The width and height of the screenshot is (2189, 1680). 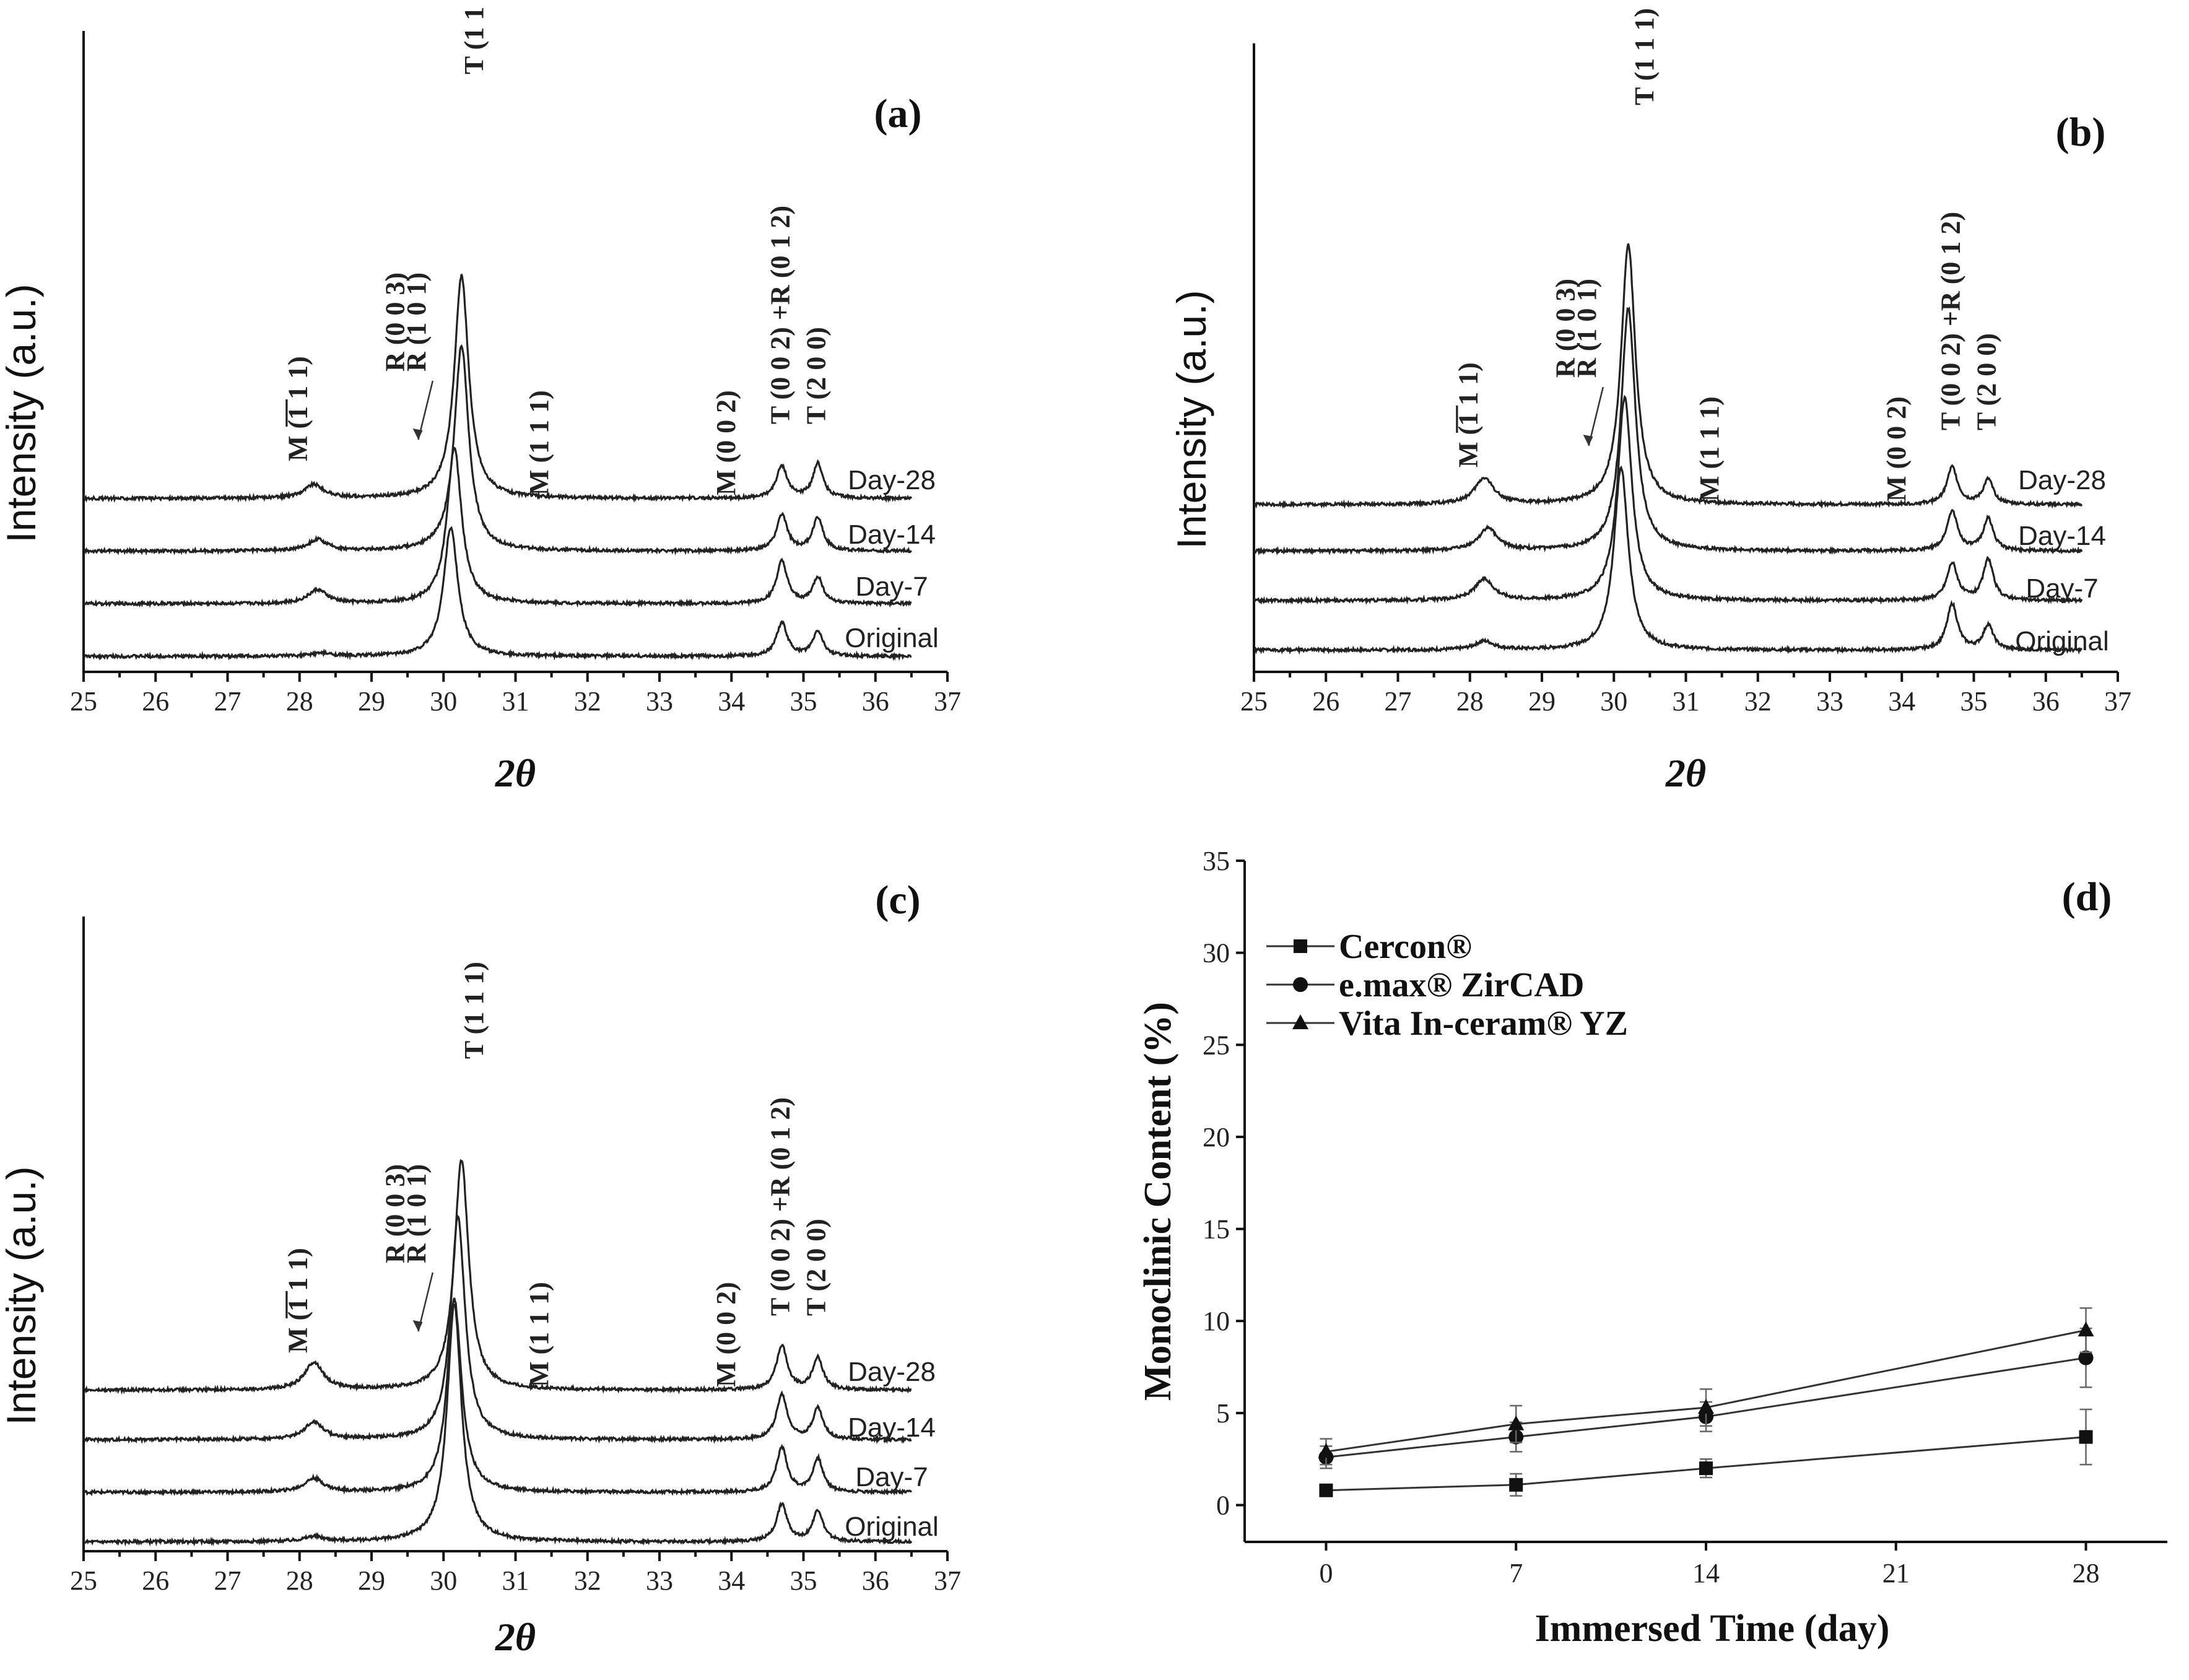 I want to click on peak-annotation: M (̅1̅ 1 1), so click(x=298, y=1300).